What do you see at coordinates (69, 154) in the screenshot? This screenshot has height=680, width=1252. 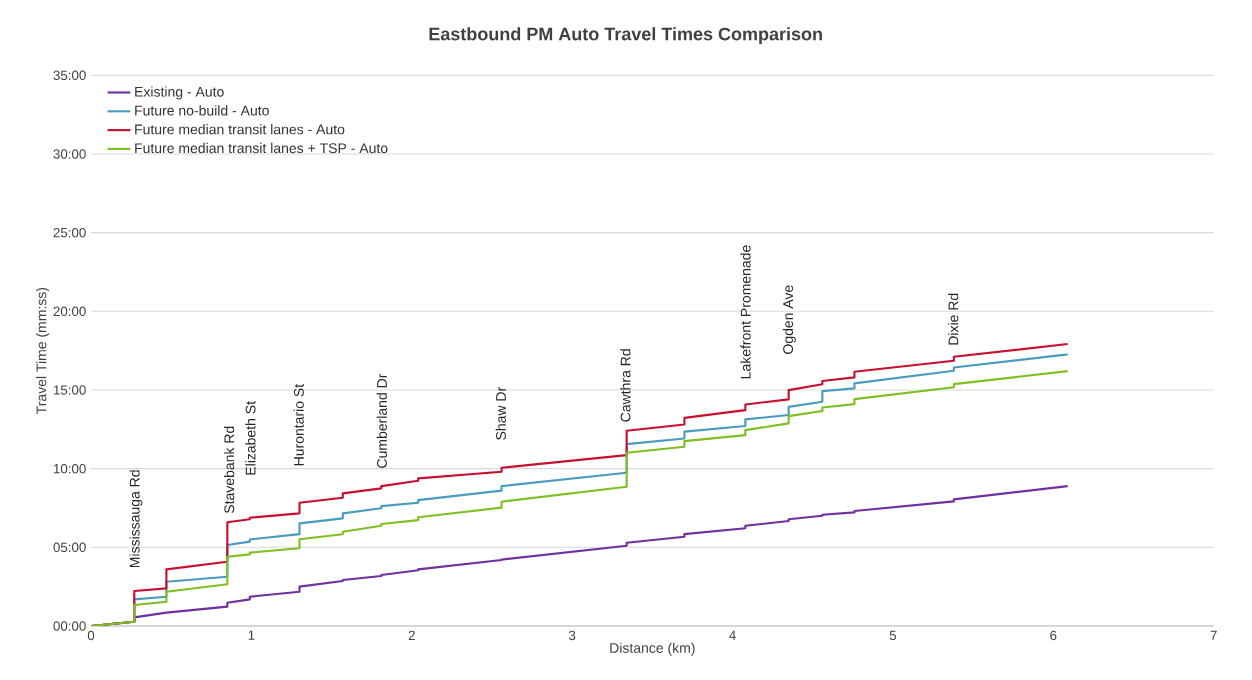 I see `y-tick-label: 30:00` at bounding box center [69, 154].